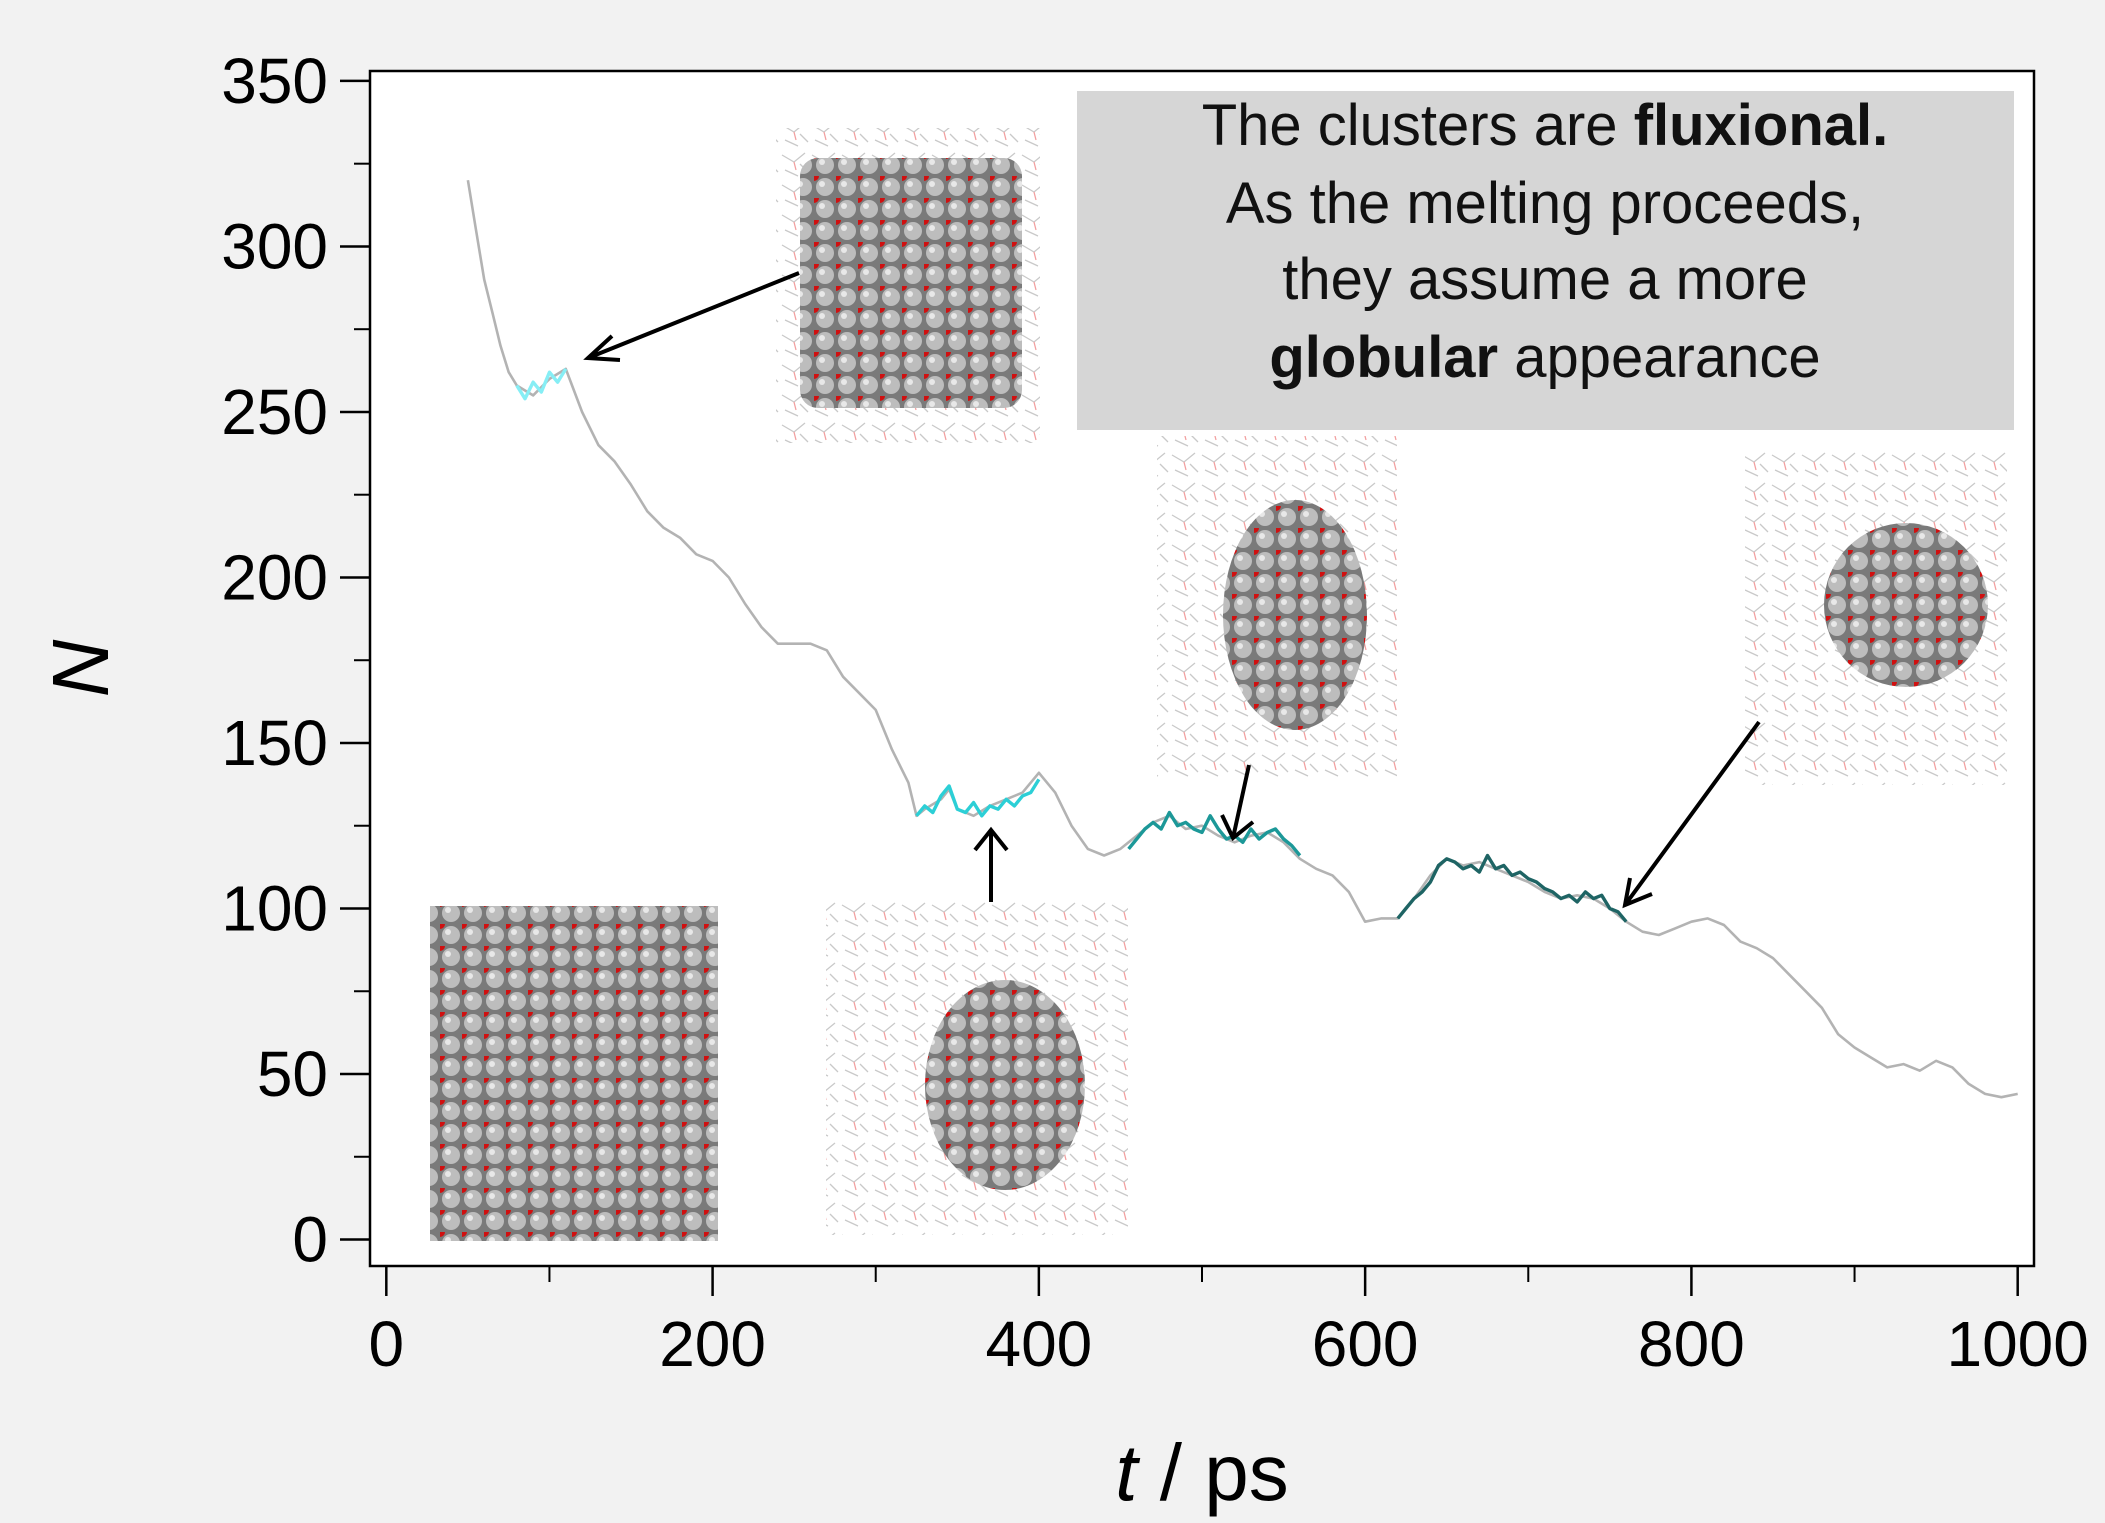 The width and height of the screenshot is (2105, 1523). What do you see at coordinates (310, 1240) in the screenshot?
I see `y-tick-label: 0` at bounding box center [310, 1240].